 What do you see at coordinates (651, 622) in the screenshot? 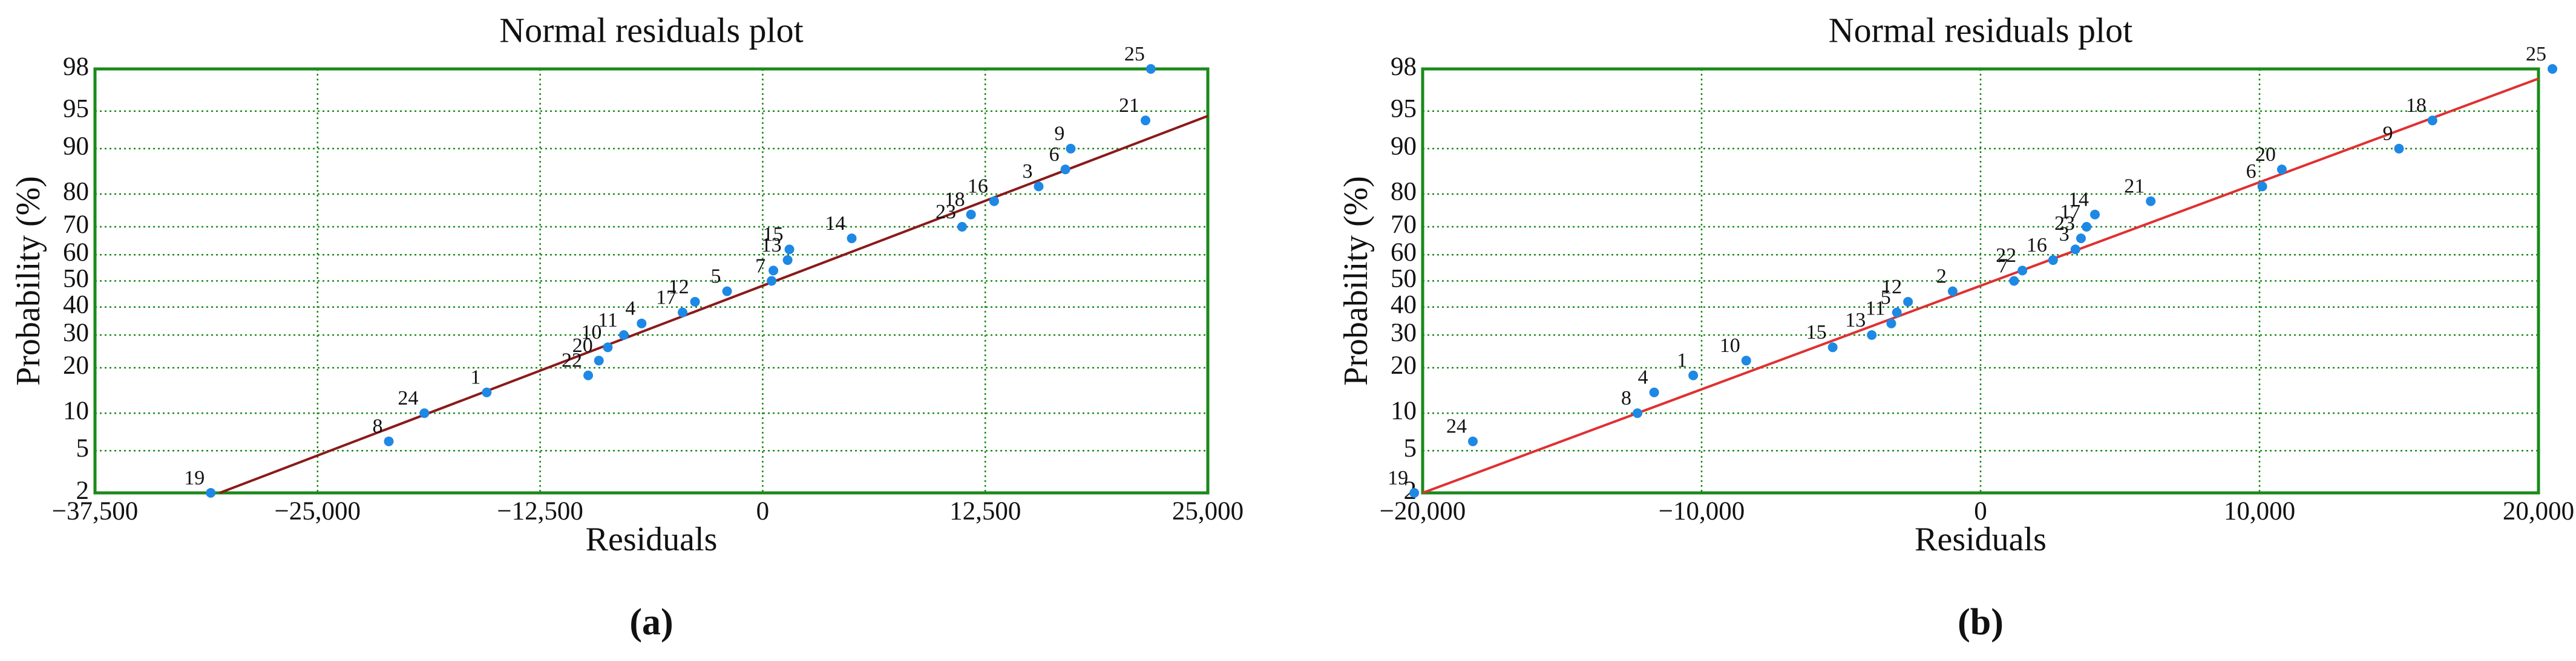
I see `caption: (a)` at bounding box center [651, 622].